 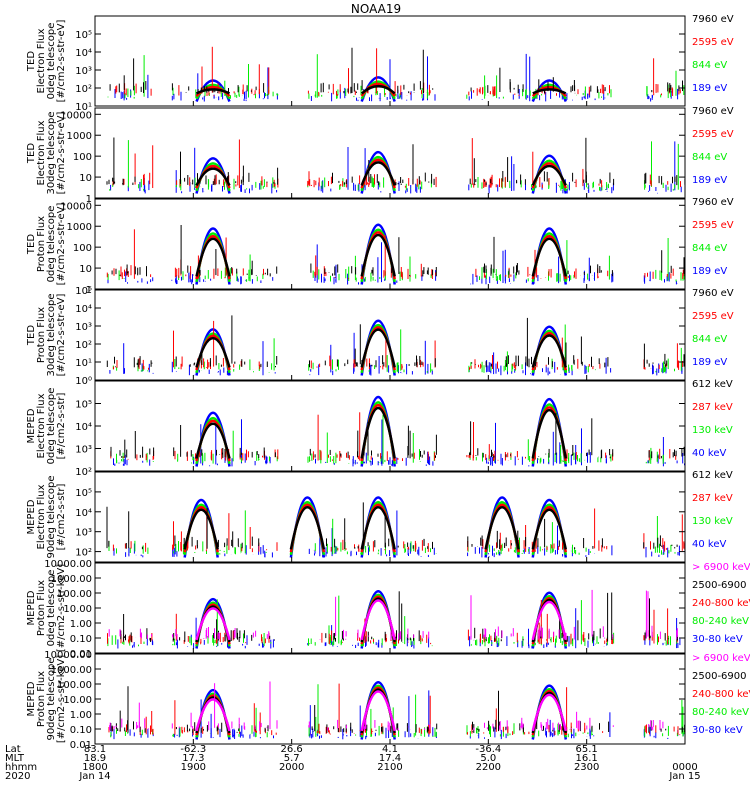 I want to click on legend-entry: 7960 eV, so click(x=713, y=19).